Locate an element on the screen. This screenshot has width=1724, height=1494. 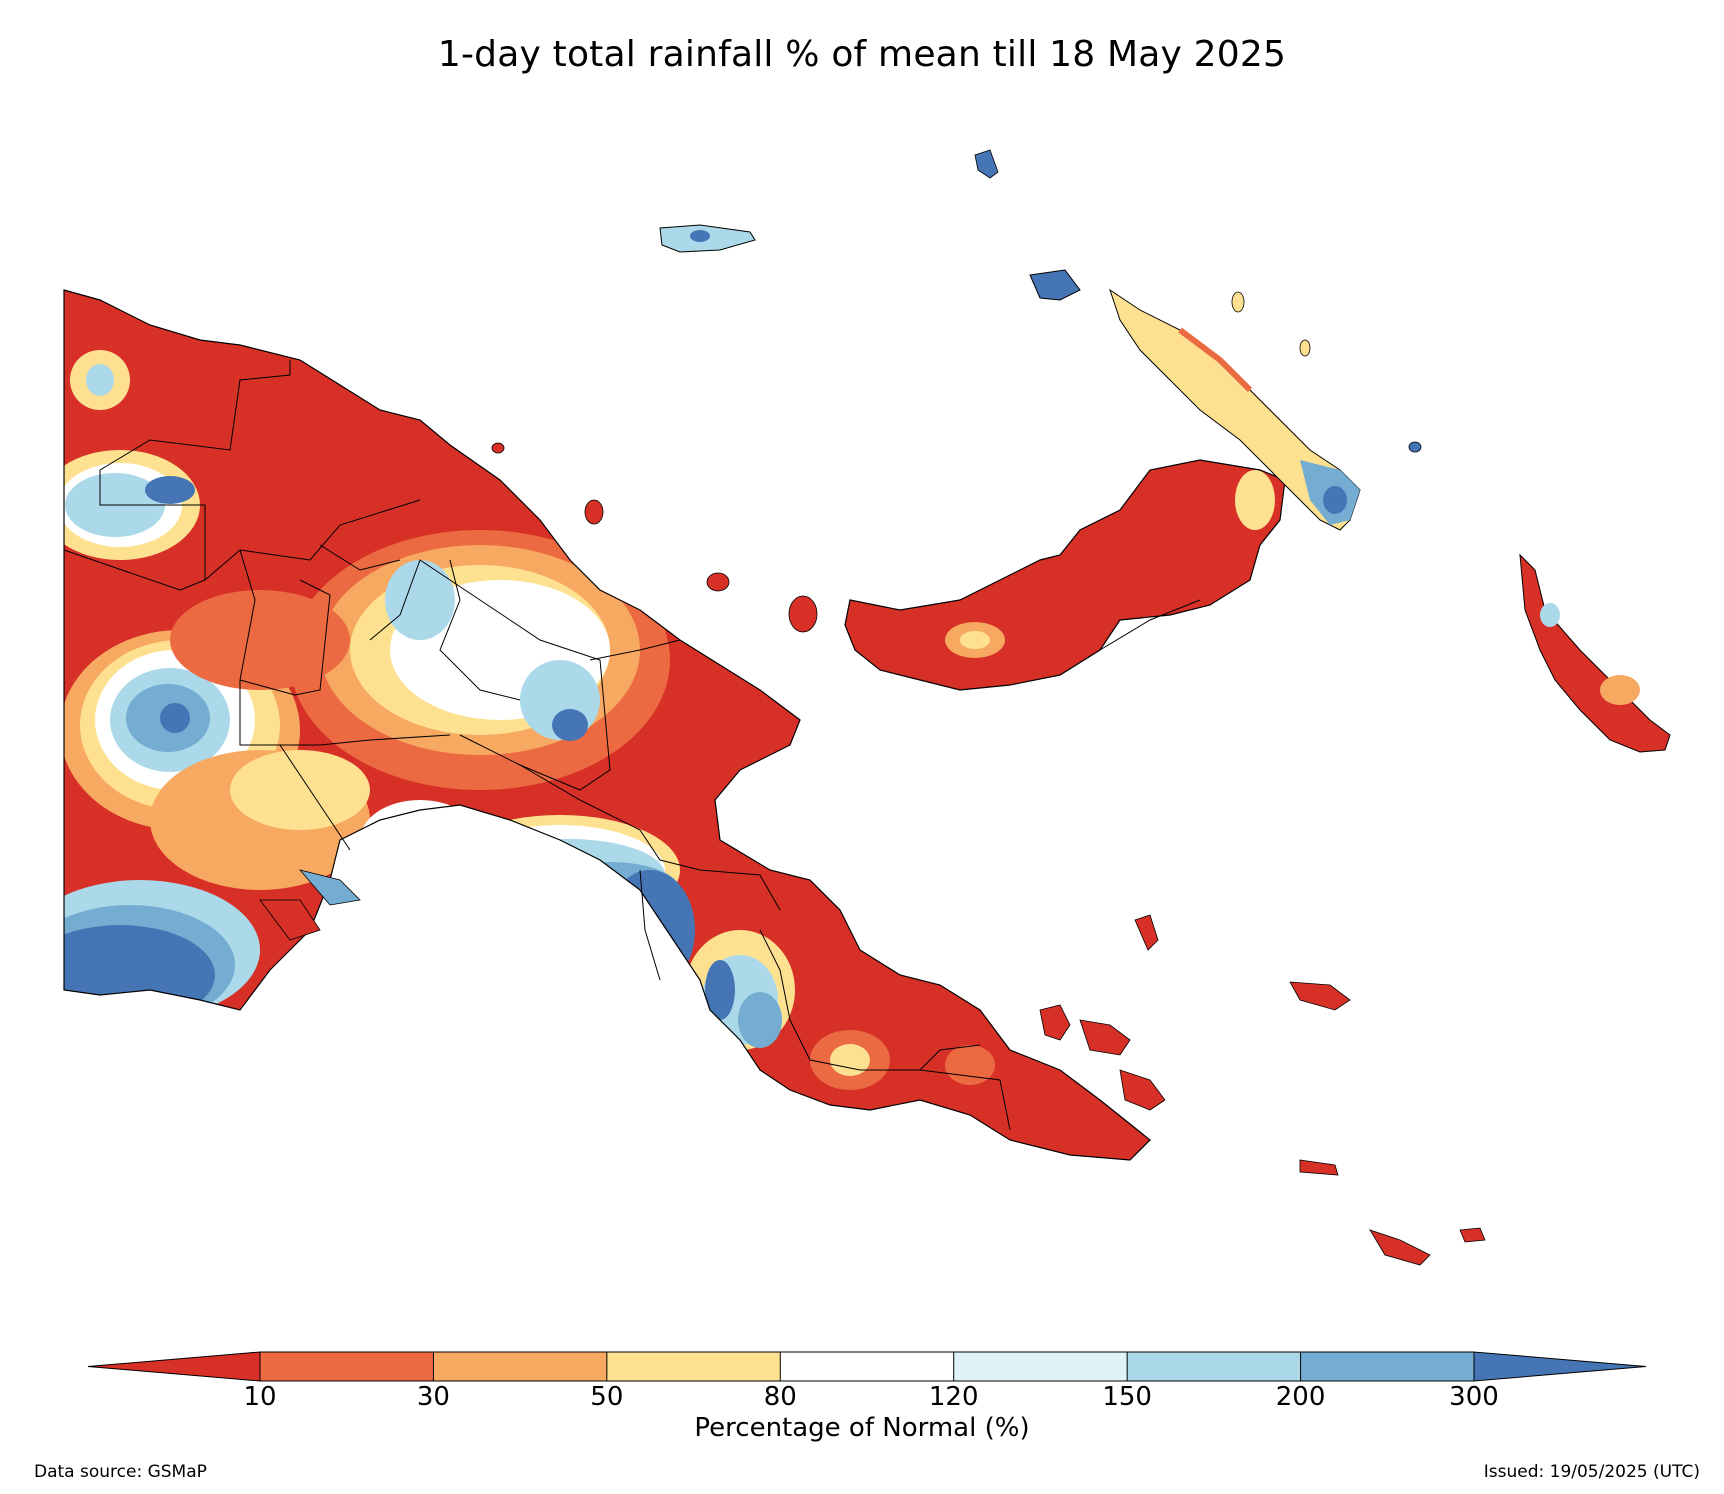
issued-date: Issued: 19/05/2025 (UTC) is located at coordinates (1591, 1472).